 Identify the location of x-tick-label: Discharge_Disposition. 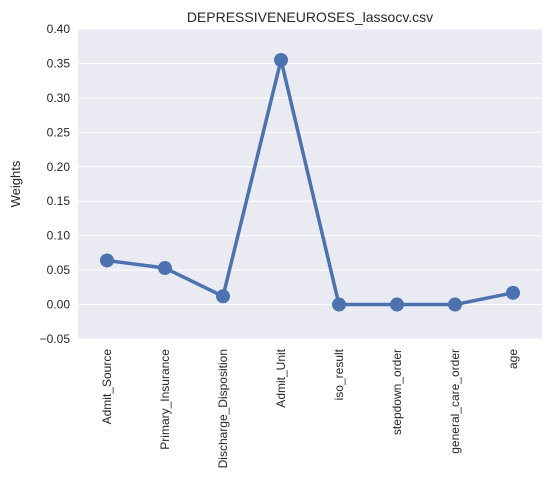
(223, 408).